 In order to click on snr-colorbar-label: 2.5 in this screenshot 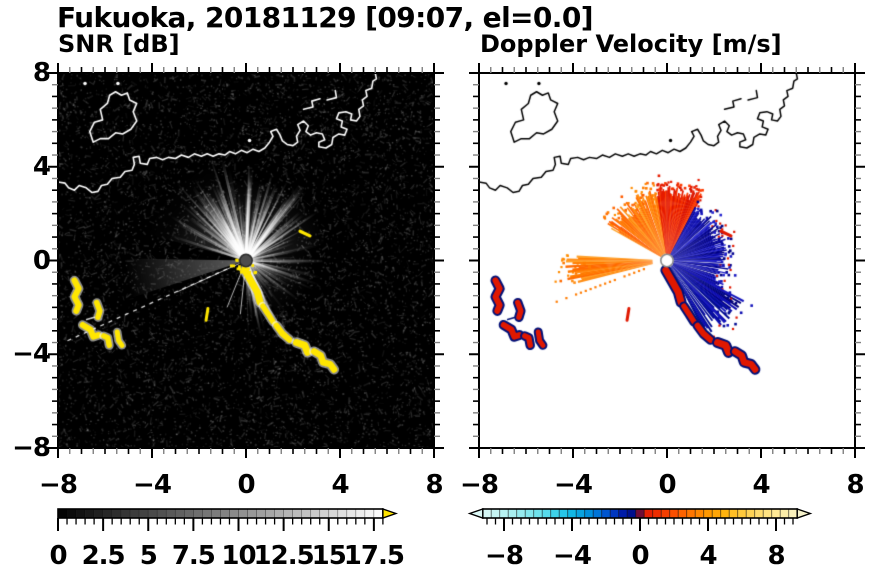, I will do `click(103, 555)`.